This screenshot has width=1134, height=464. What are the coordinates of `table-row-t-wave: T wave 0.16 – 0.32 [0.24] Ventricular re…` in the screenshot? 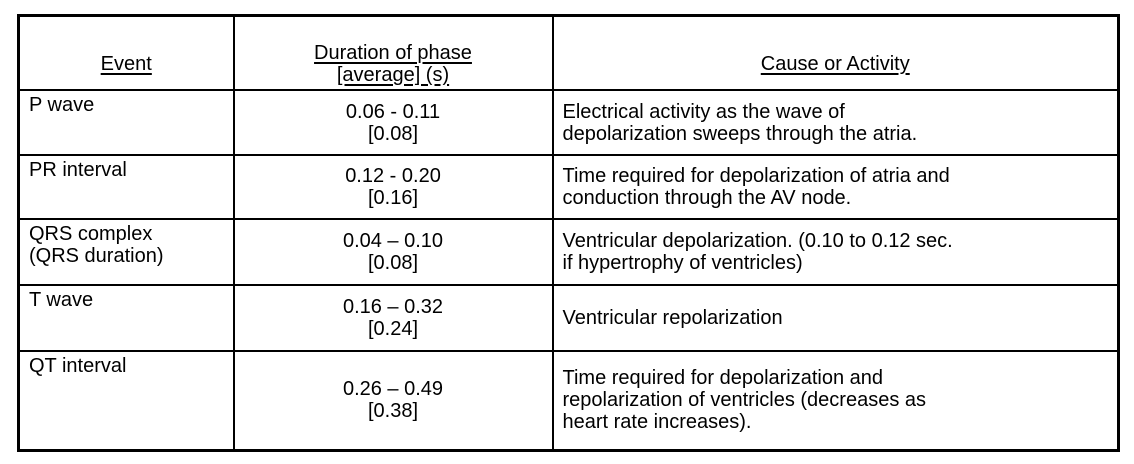 It's located at (568, 318).